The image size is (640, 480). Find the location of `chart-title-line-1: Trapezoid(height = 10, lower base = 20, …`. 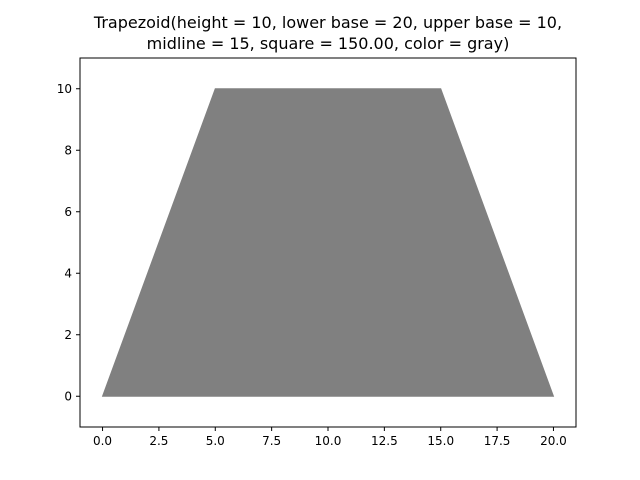

chart-title-line-1: Trapezoid(height = 10, lower base = 20, … is located at coordinates (327, 22).